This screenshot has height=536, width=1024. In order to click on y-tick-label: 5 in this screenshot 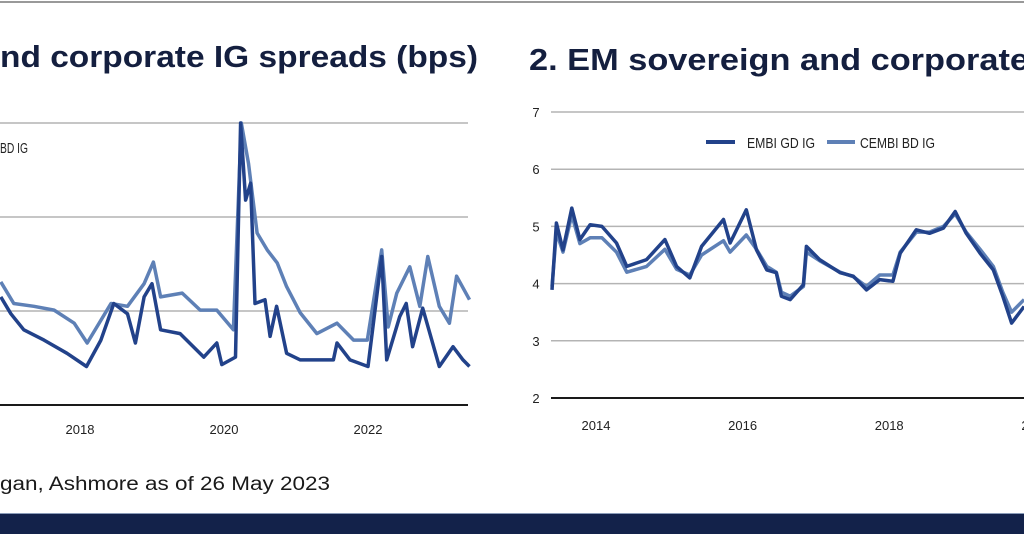, I will do `click(535, 226)`.